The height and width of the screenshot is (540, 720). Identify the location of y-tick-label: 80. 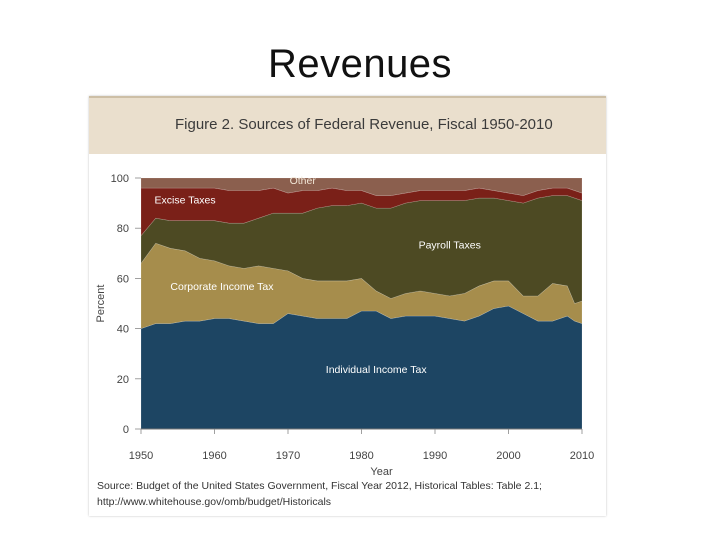
(123, 229).